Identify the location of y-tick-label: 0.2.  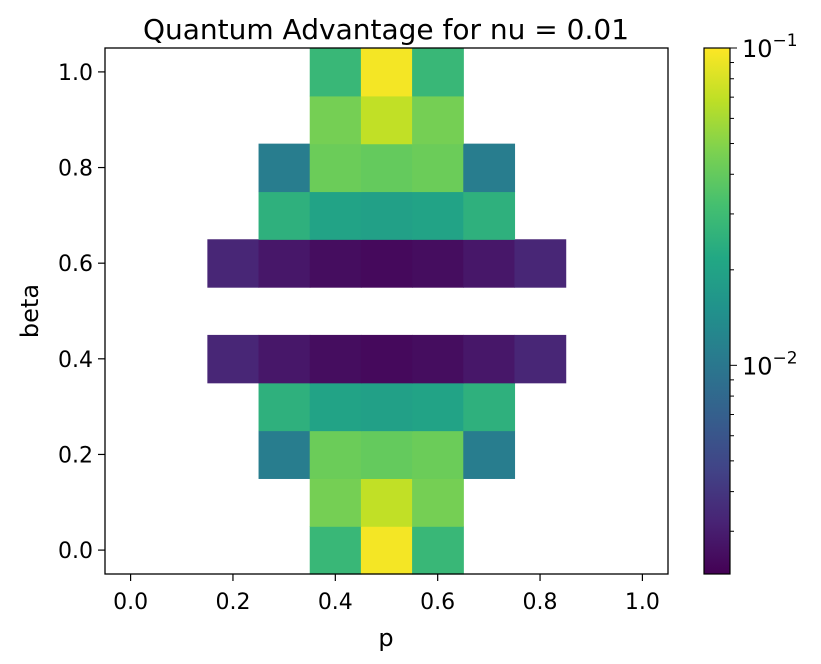
(75, 455).